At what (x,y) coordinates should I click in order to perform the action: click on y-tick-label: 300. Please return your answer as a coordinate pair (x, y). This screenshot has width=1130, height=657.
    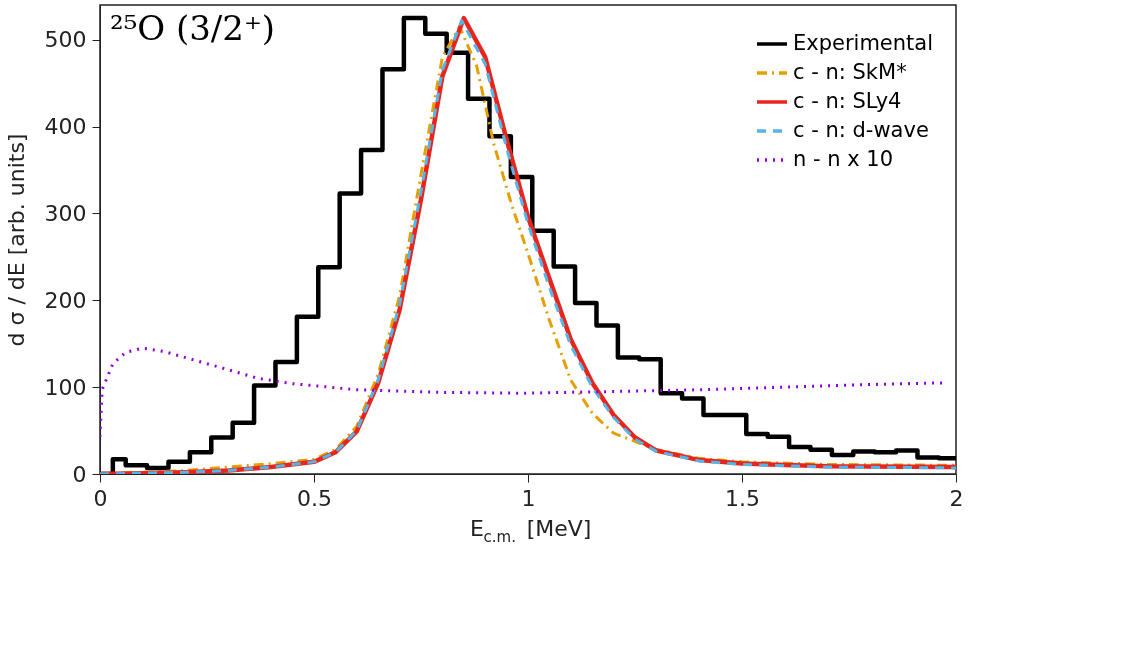
    Looking at the image, I should click on (65, 213).